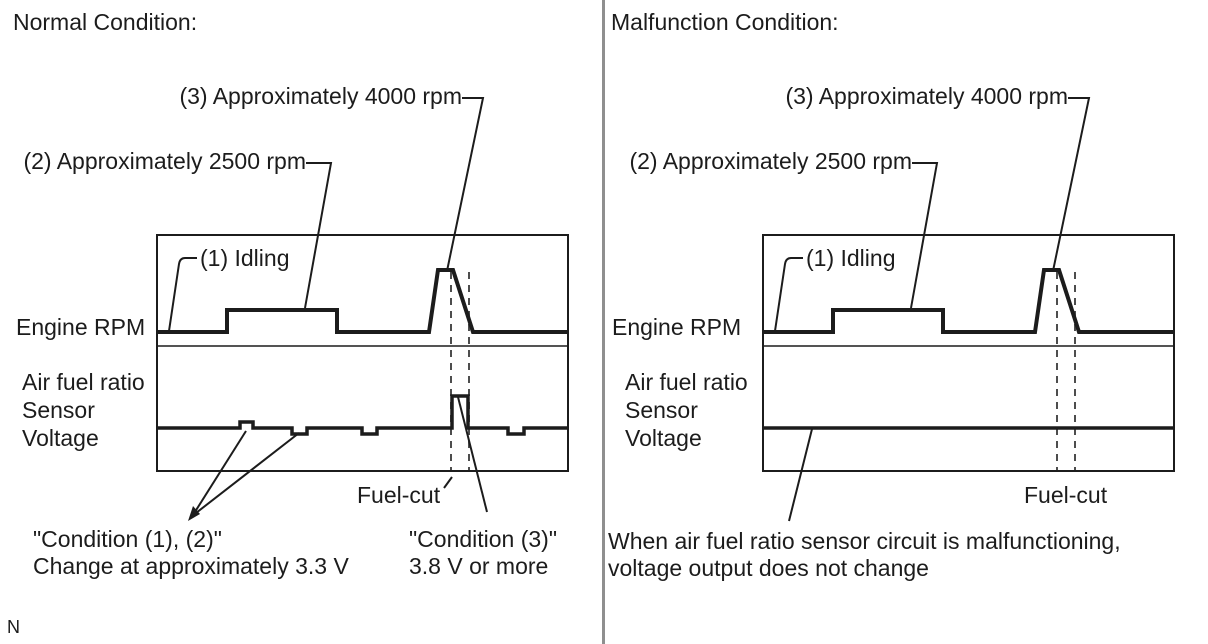 This screenshot has width=1208, height=644. What do you see at coordinates (320, 96) in the screenshot?
I see `normal-label-4000rpm: (3) Approximately 4000 rpm` at bounding box center [320, 96].